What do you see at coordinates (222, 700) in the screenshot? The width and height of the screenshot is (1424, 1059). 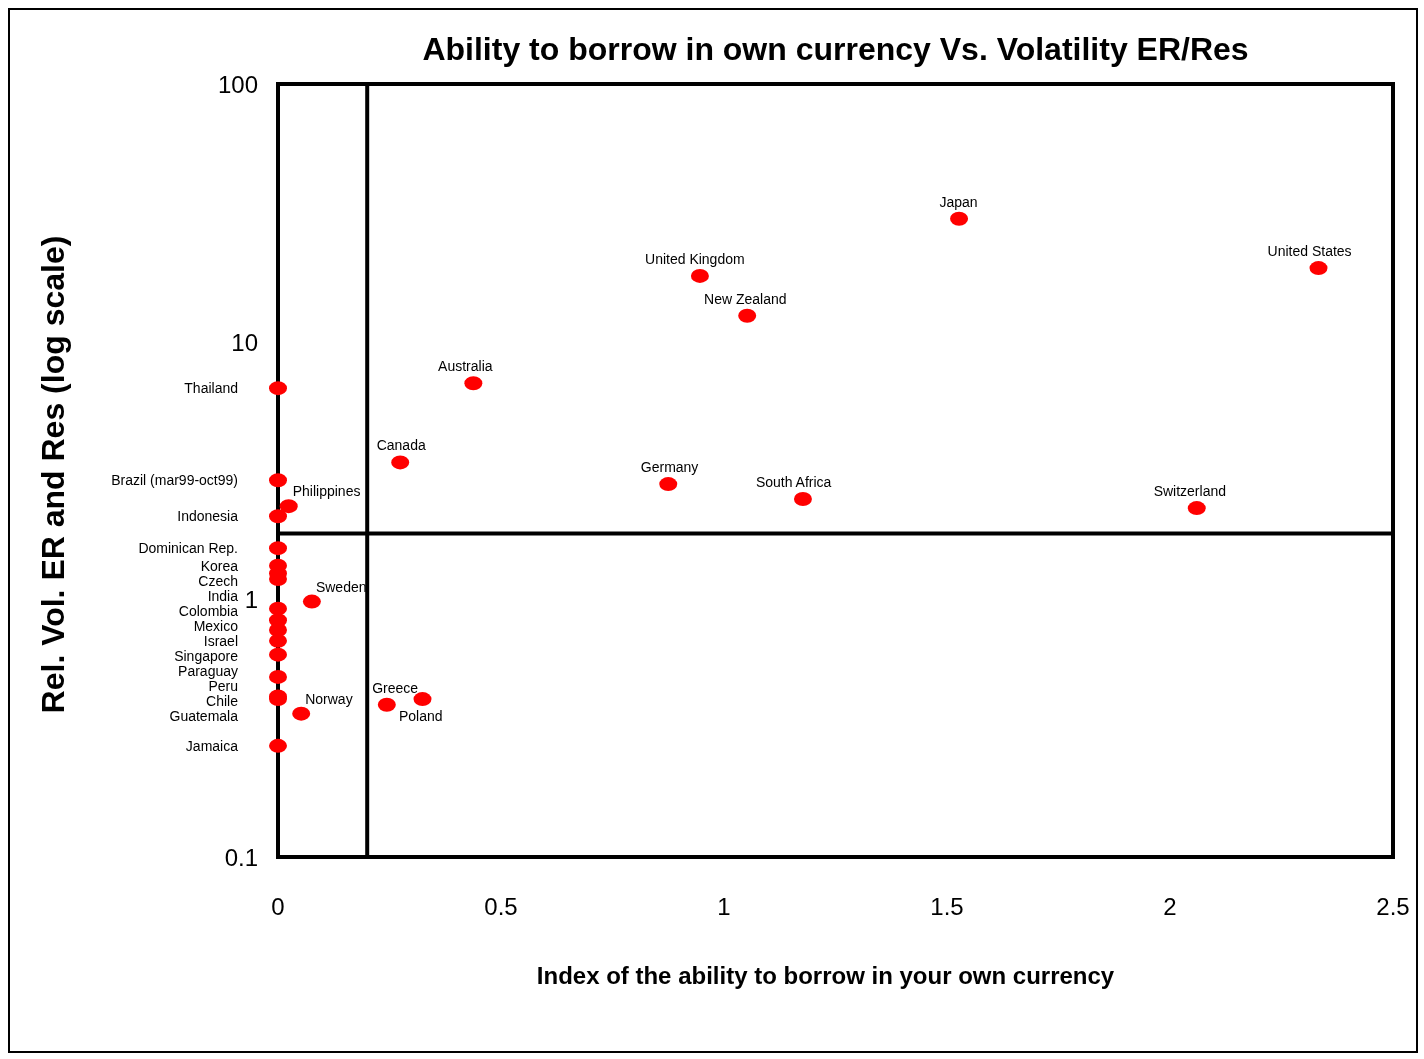 I see `annotation: Chile` at bounding box center [222, 700].